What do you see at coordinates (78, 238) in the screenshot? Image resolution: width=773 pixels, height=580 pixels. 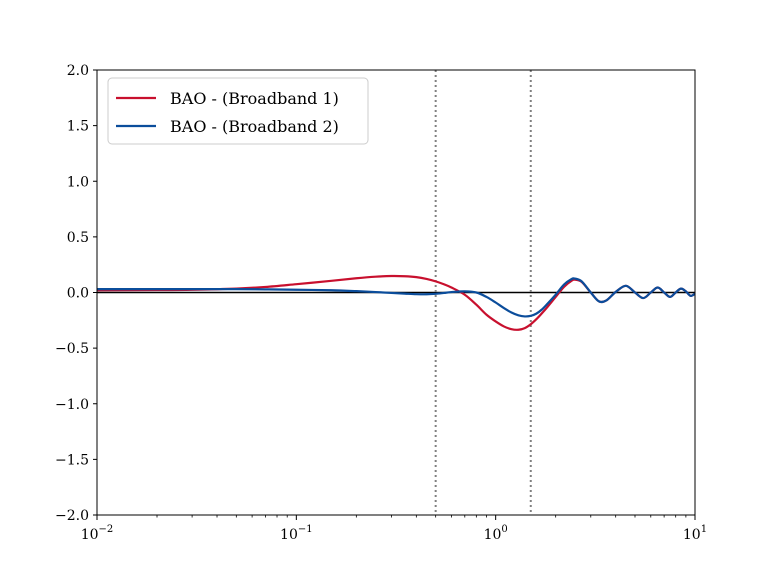 I see `y-tick-label: 0.5` at bounding box center [78, 238].